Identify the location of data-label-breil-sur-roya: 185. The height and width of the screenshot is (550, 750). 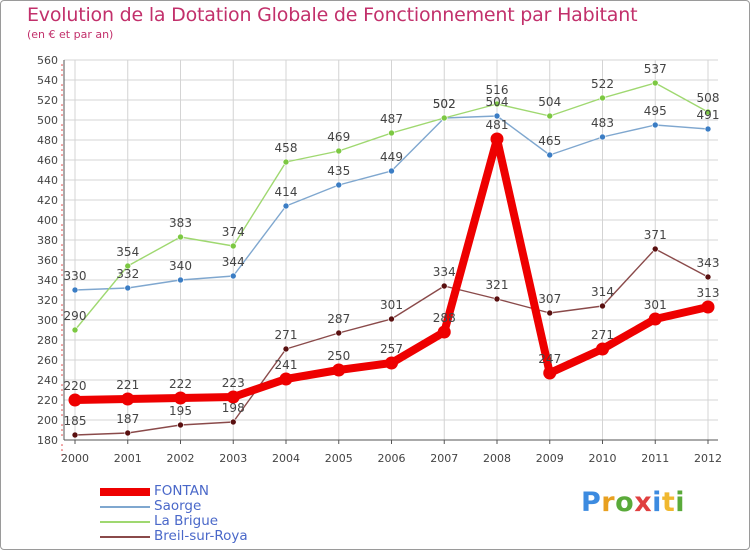
(75, 421).